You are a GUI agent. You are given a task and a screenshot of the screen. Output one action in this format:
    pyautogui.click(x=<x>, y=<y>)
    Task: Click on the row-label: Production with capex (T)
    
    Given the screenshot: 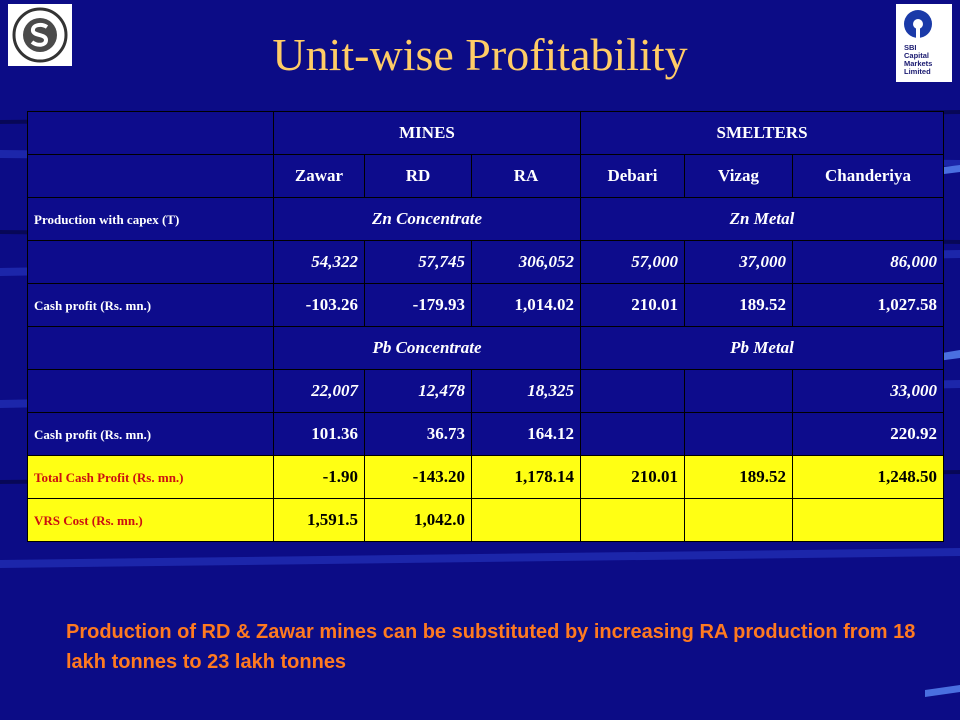 What is the action you would take?
    pyautogui.click(x=150, y=219)
    